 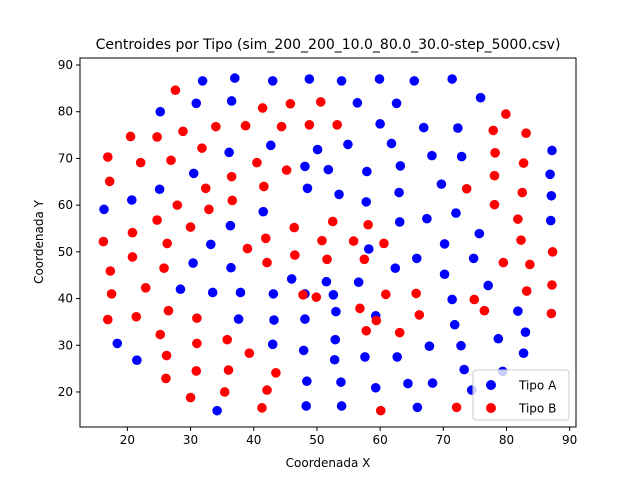 What do you see at coordinates (379, 440) in the screenshot?
I see `x-tick-label: 60` at bounding box center [379, 440].